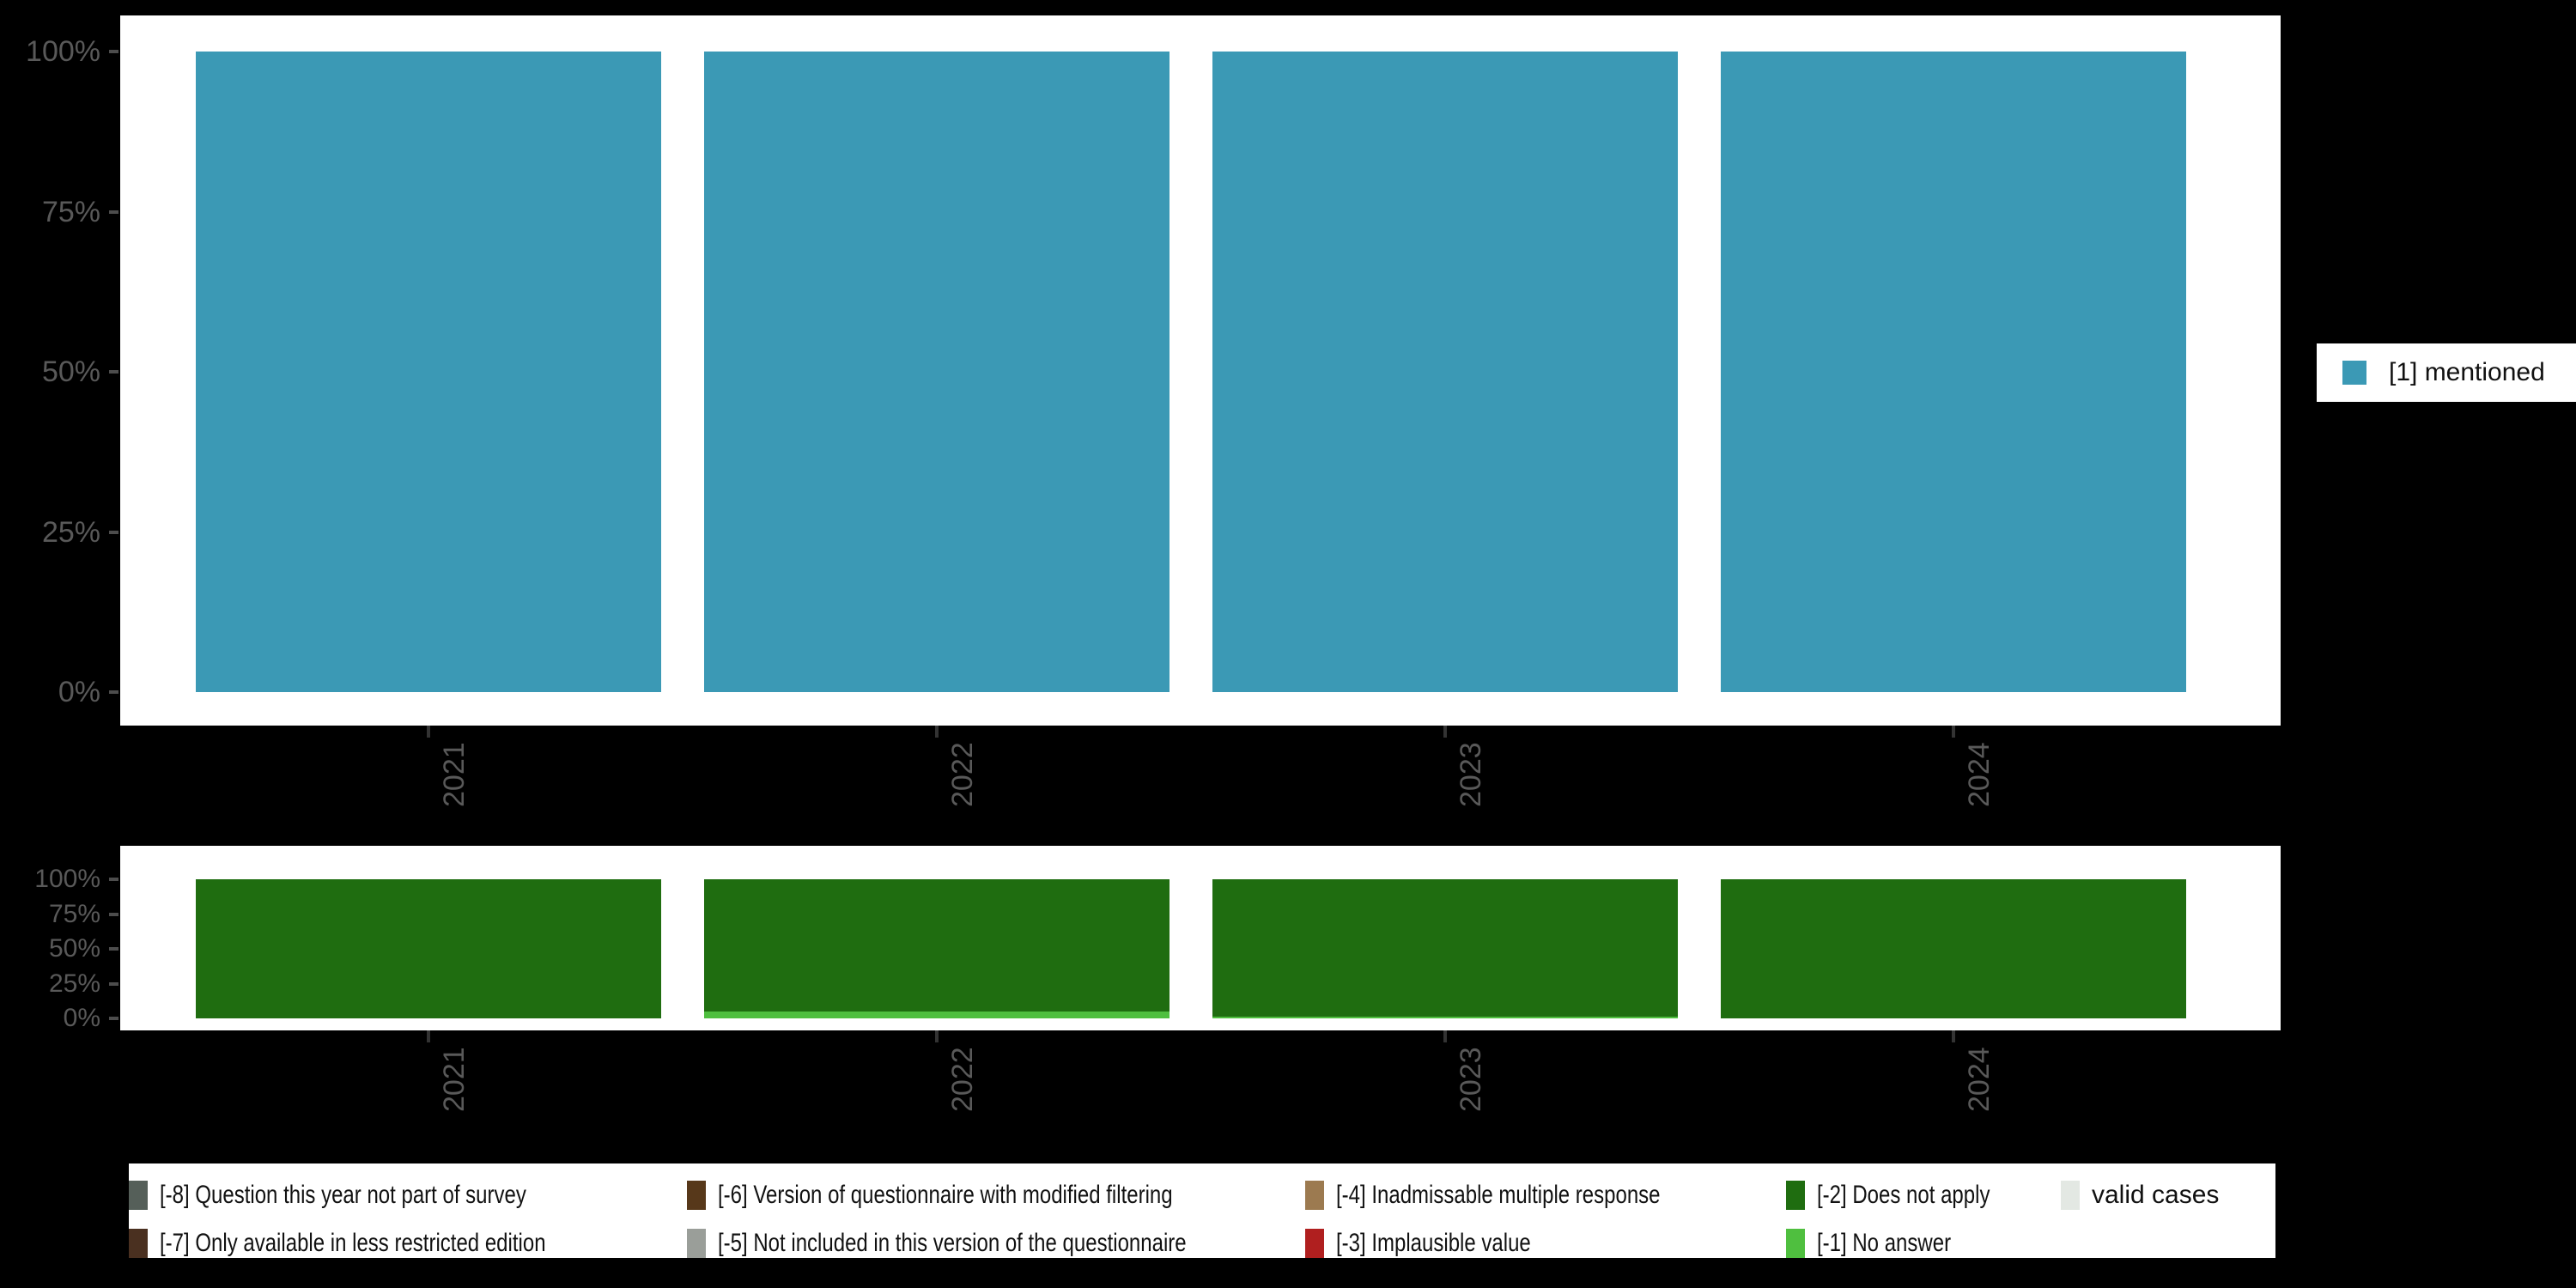  Describe the element at coordinates (1903, 1195) in the screenshot. I see `legend-label: [-2] Does not apply` at that location.